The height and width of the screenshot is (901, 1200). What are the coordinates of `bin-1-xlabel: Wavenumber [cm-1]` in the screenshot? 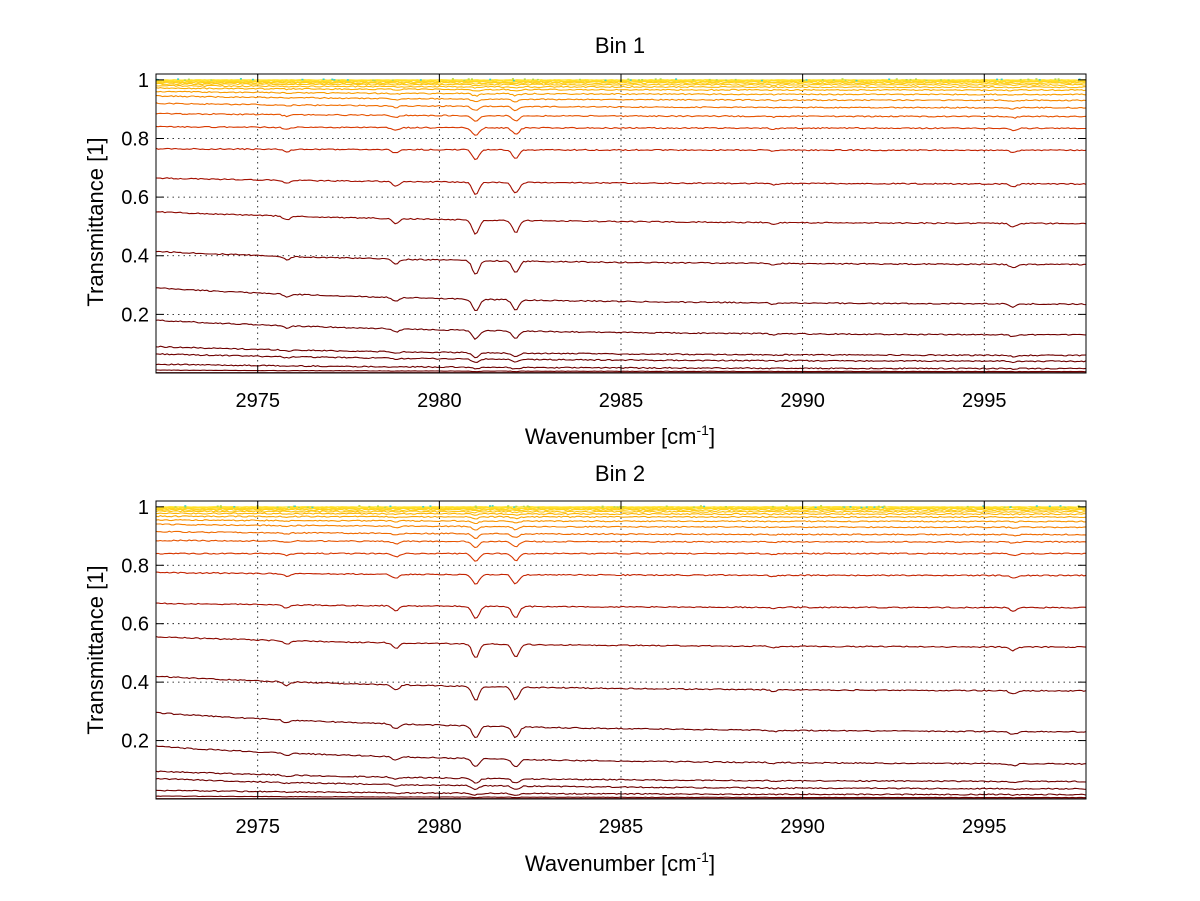 It's located at (620, 435).